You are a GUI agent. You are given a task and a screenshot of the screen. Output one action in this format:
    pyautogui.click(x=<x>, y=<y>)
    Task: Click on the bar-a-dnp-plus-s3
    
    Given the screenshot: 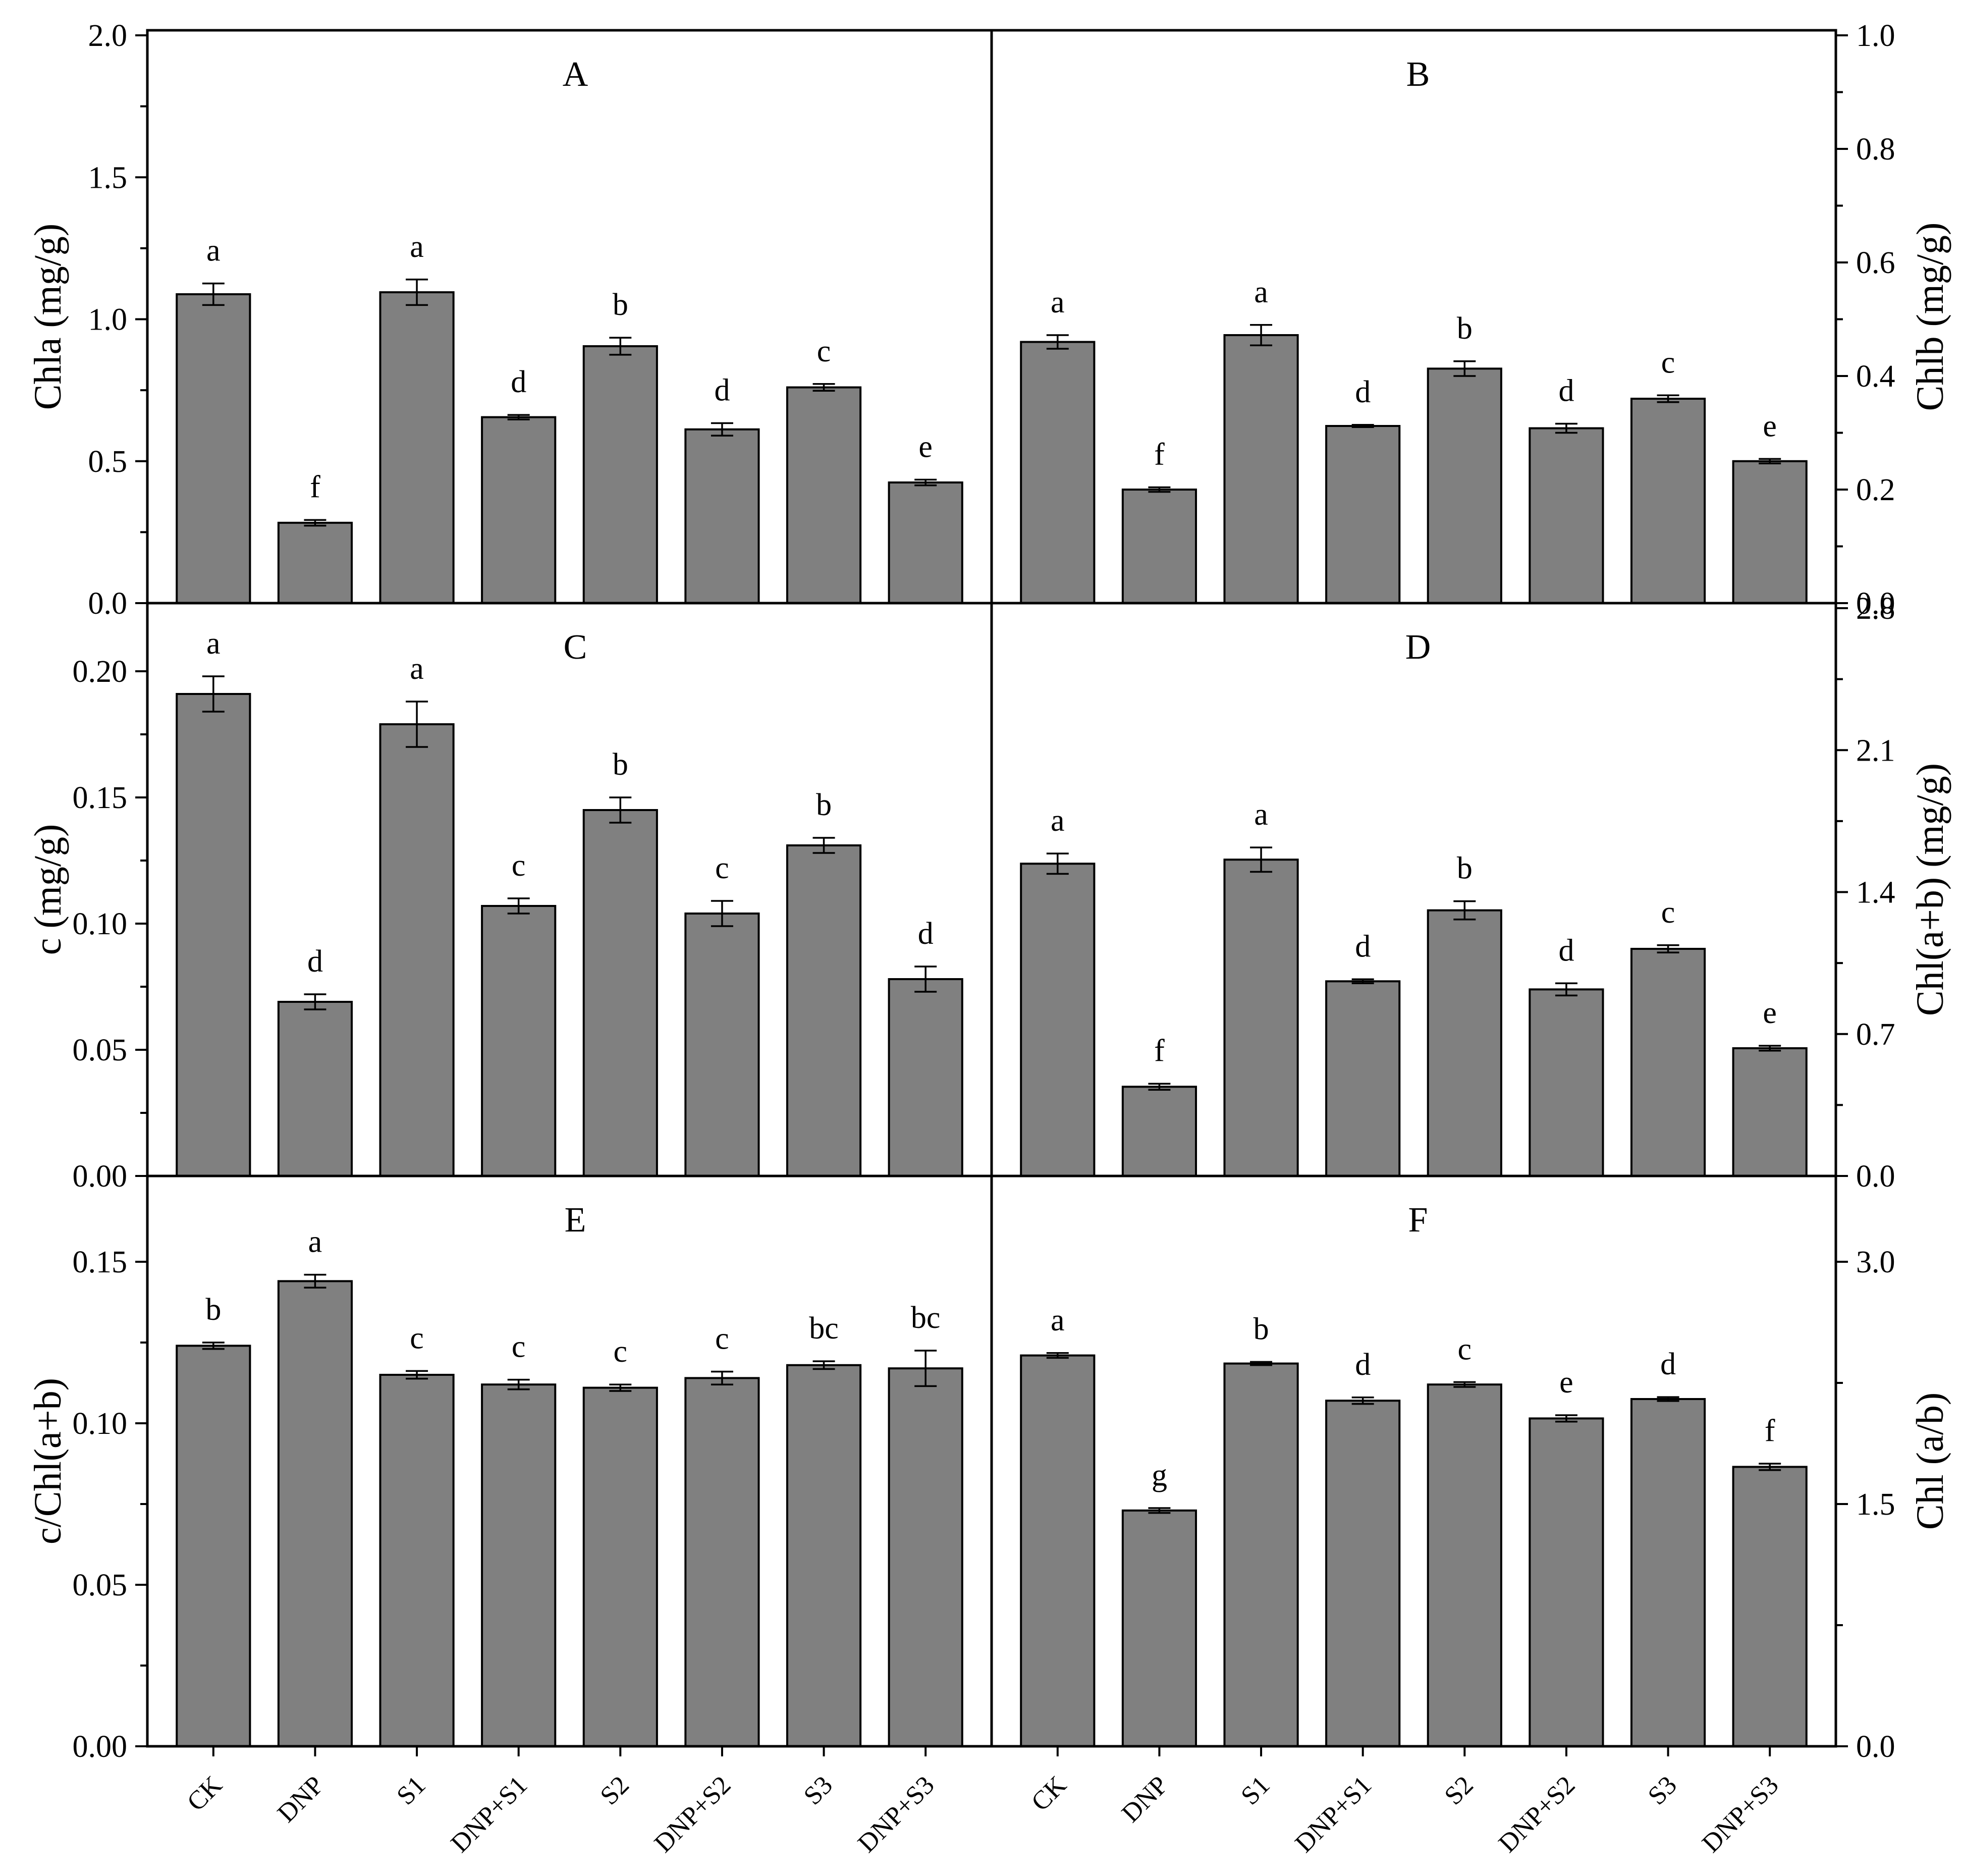 What is the action you would take?
    pyautogui.click(x=926, y=542)
    